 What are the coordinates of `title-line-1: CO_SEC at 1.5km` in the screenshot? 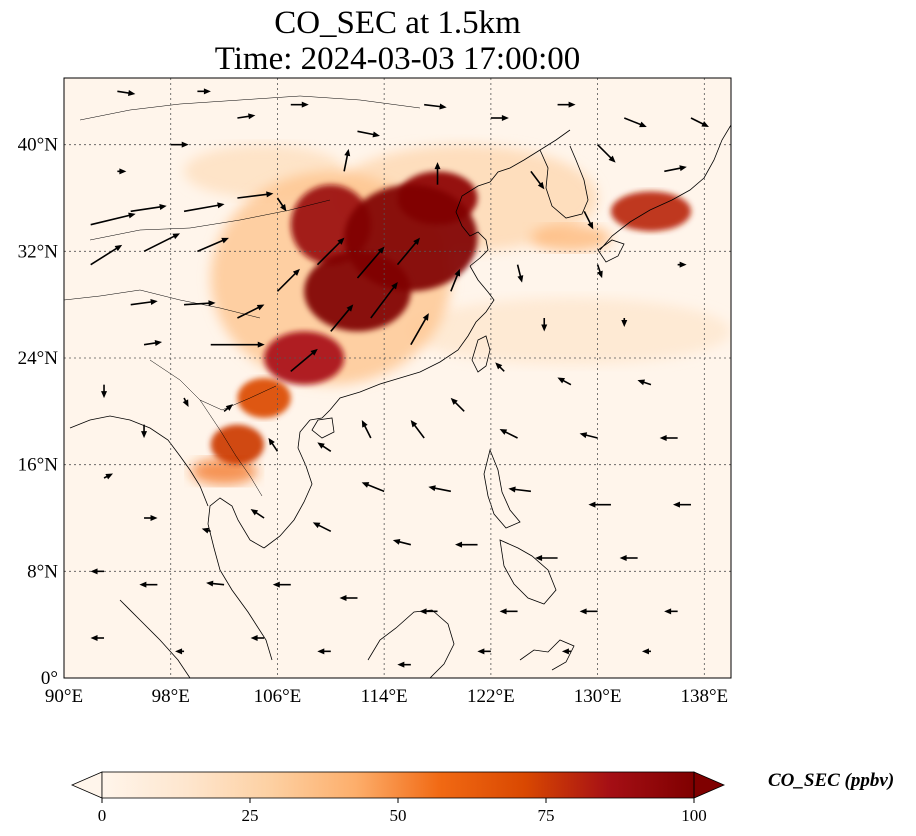 It's located at (397, 23).